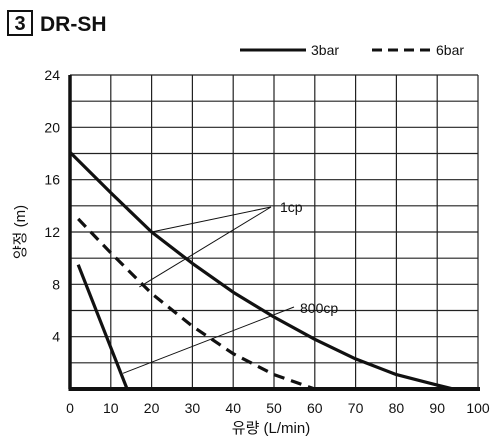 This screenshot has height=444, width=497. Describe the element at coordinates (271, 428) in the screenshot. I see `x-axis-label: 유량 (L/min)` at that location.